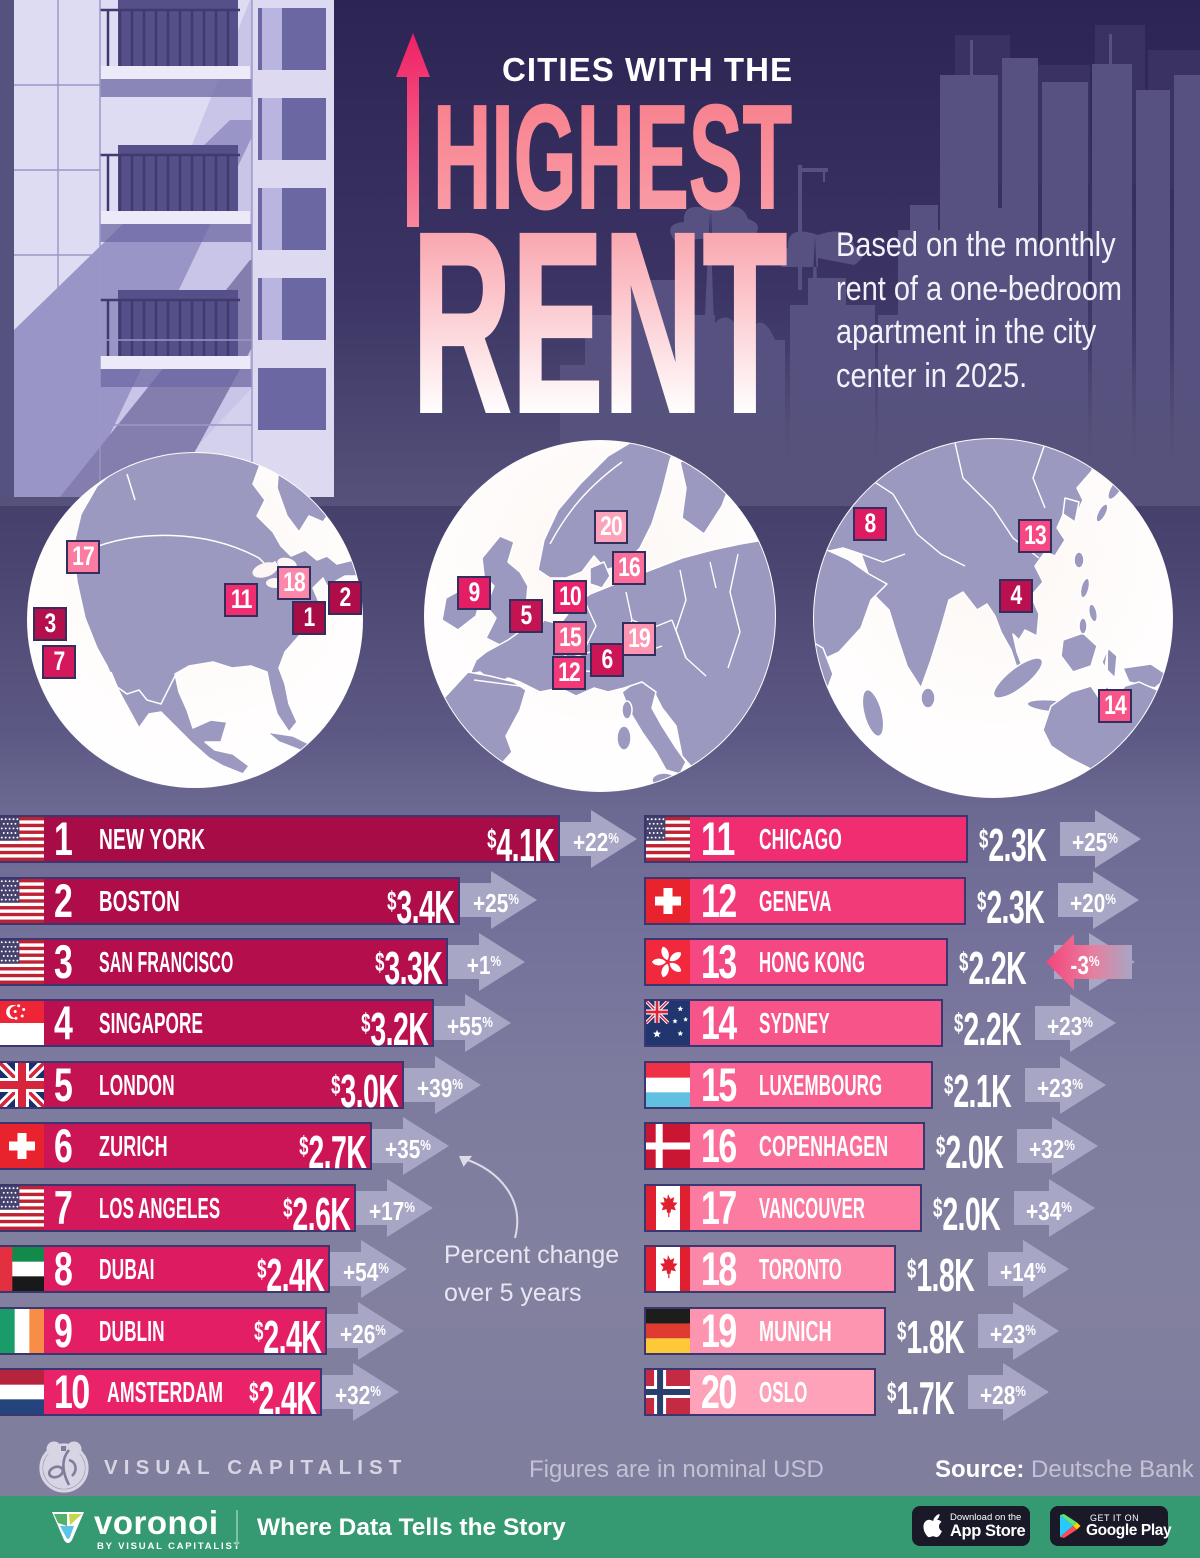 This screenshot has height=1558, width=1200. Describe the element at coordinates (647, 69) in the screenshot. I see `svg-text: CITIES WITH THE` at that location.